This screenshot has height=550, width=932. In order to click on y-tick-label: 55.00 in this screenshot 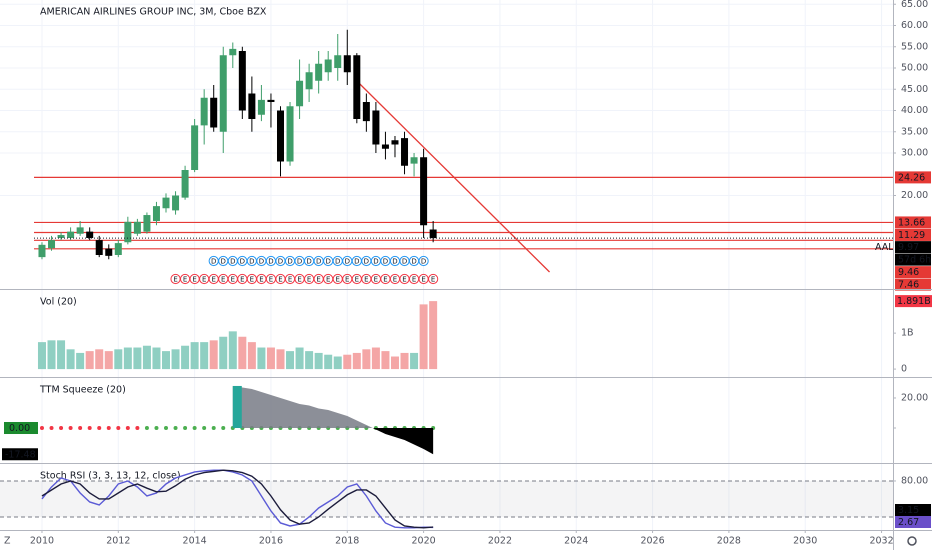, I will do `click(914, 46)`.